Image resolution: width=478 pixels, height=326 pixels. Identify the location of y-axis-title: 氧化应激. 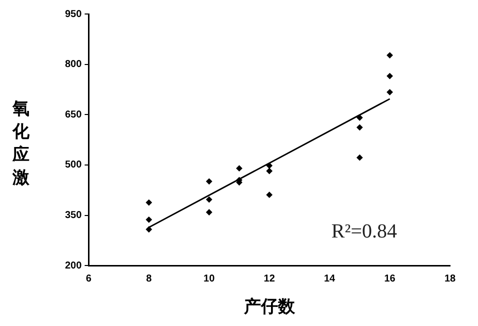
(20, 144).